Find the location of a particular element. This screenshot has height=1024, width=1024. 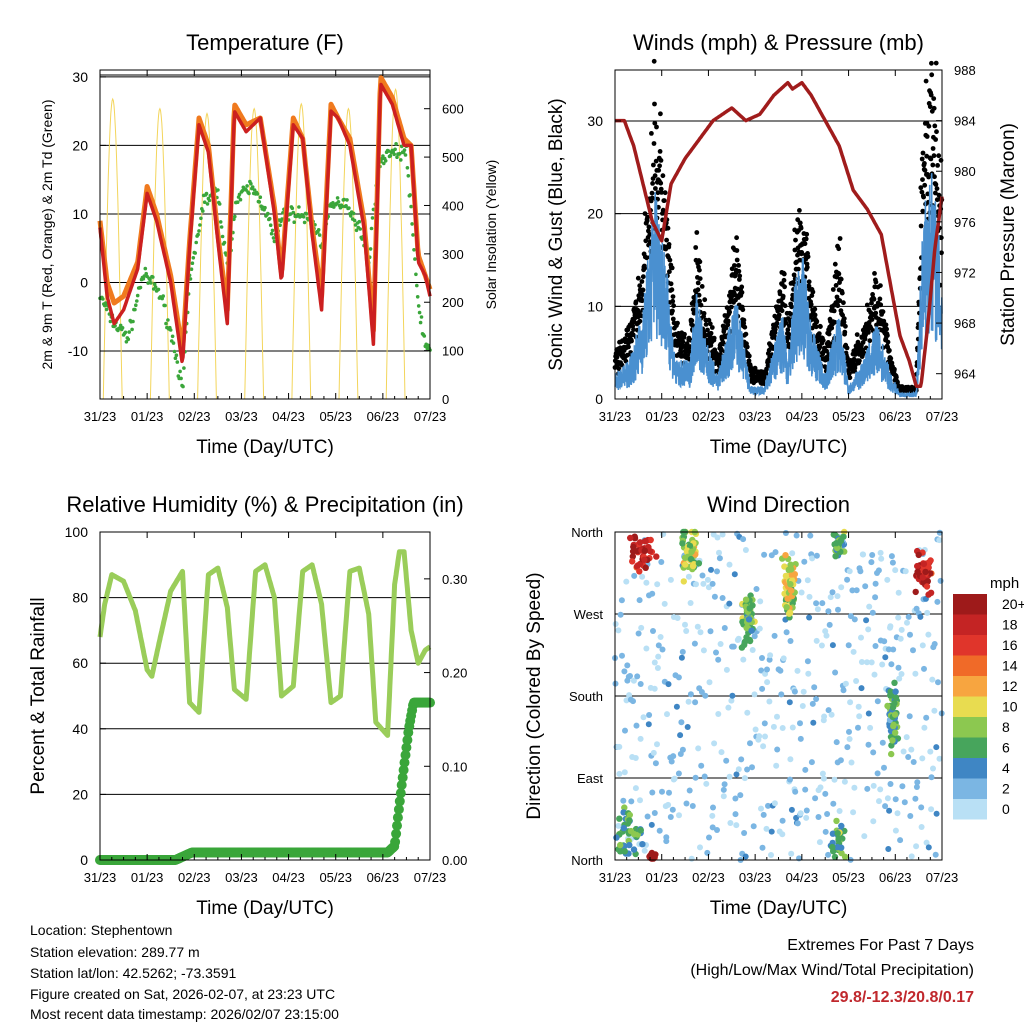

y-tick-label: 30 is located at coordinates (595, 121).